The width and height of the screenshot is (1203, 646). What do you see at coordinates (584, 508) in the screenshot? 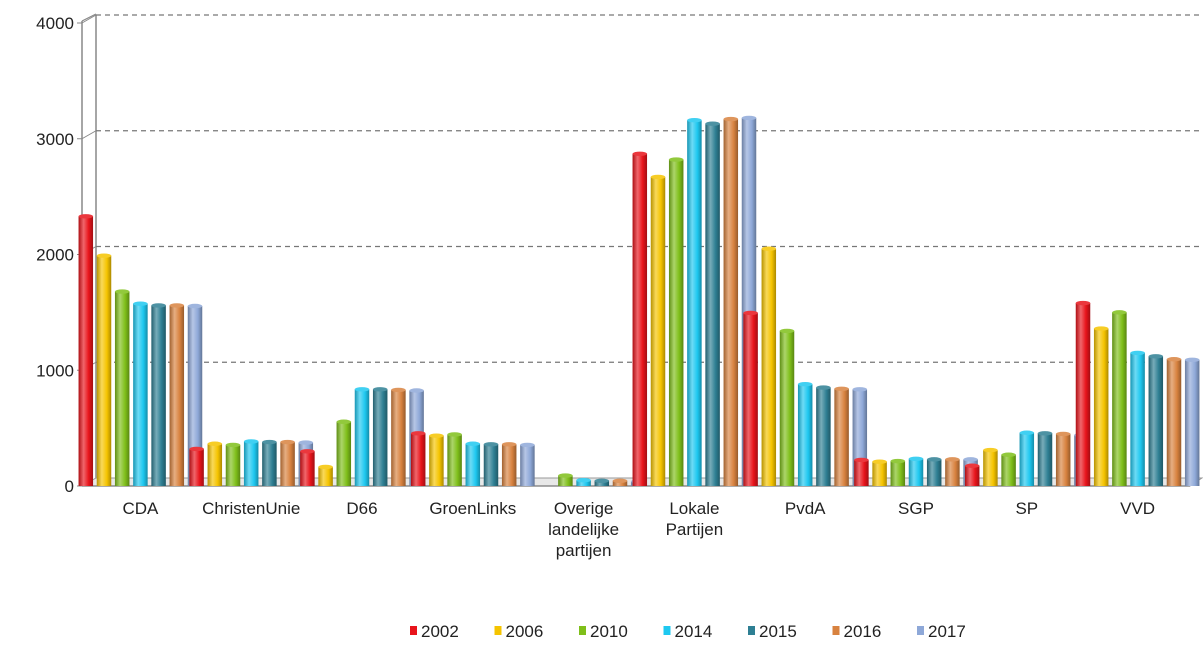
I see `category-label: Overige` at bounding box center [584, 508].